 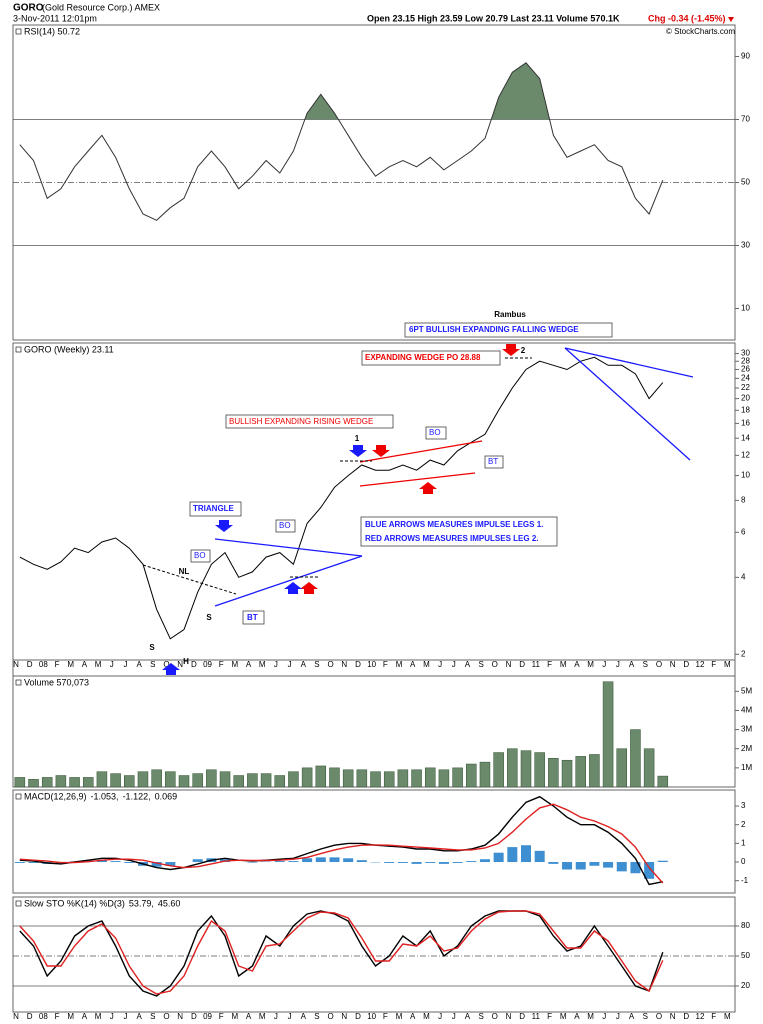 I want to click on neckline, so click(x=189, y=579).